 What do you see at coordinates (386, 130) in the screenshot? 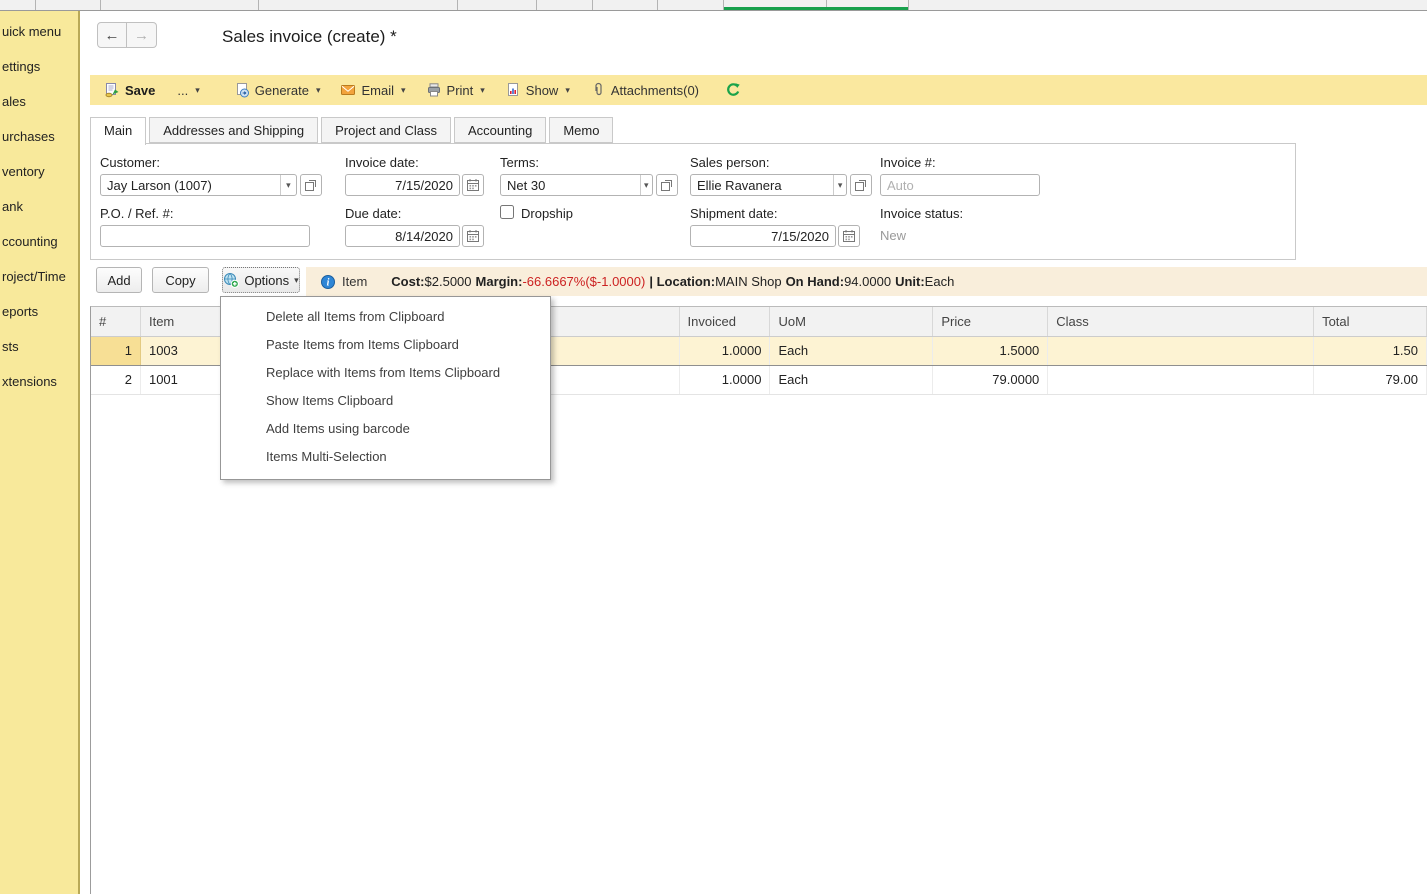
I see `tab-project-and-class: Project and Class` at bounding box center [386, 130].